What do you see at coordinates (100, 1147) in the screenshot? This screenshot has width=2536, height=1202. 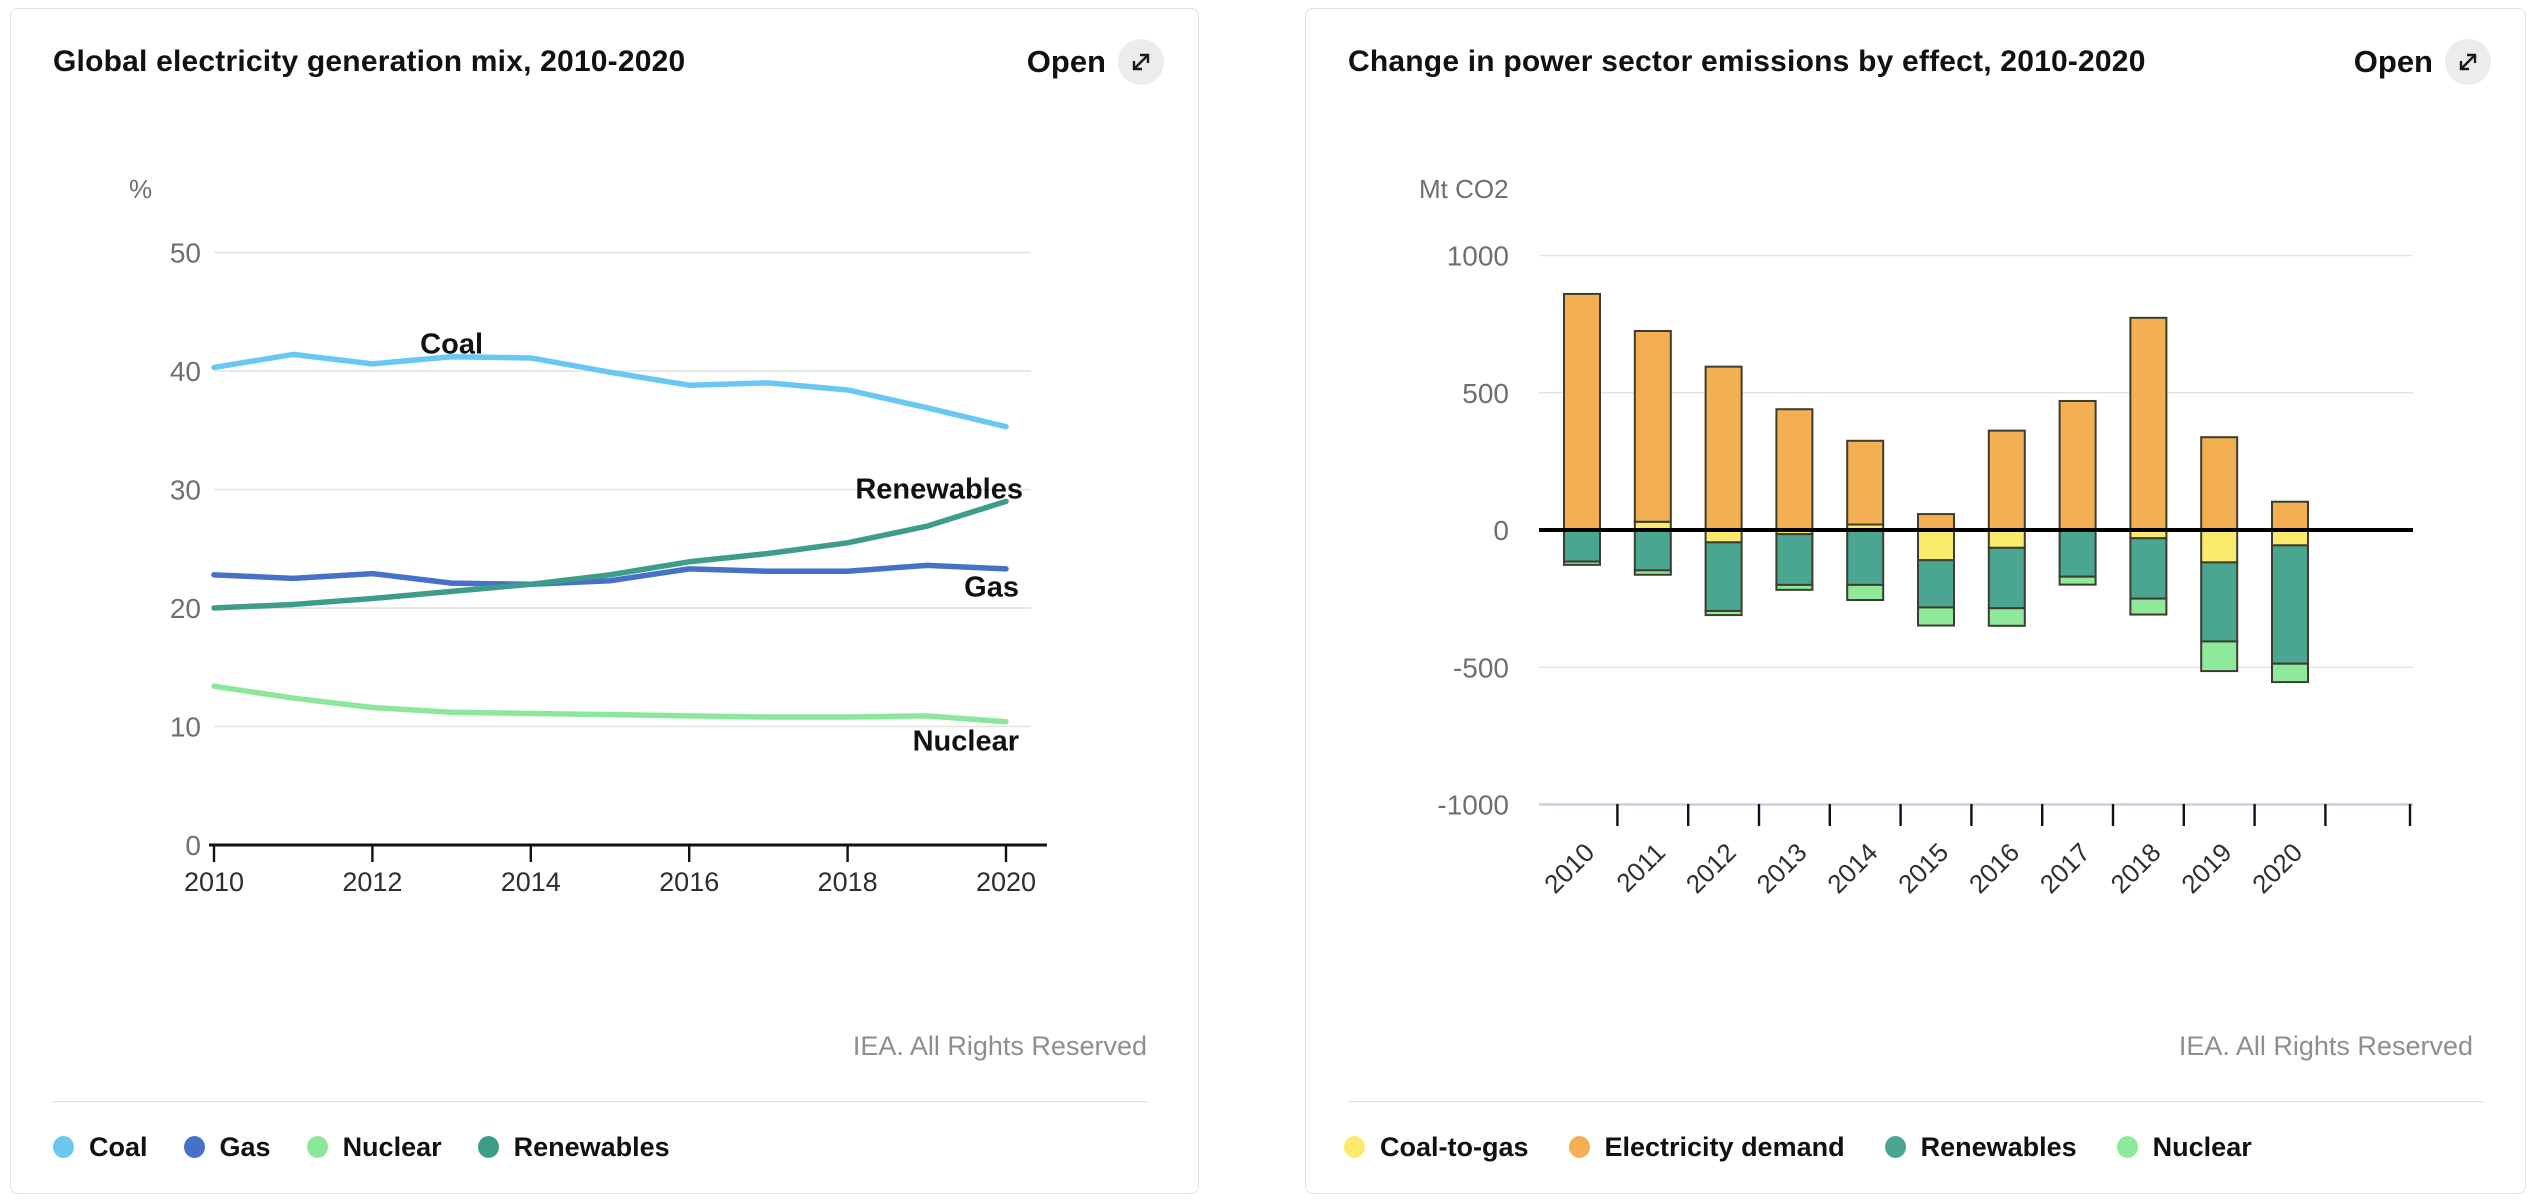 I see `legend-item-coal: Coal` at bounding box center [100, 1147].